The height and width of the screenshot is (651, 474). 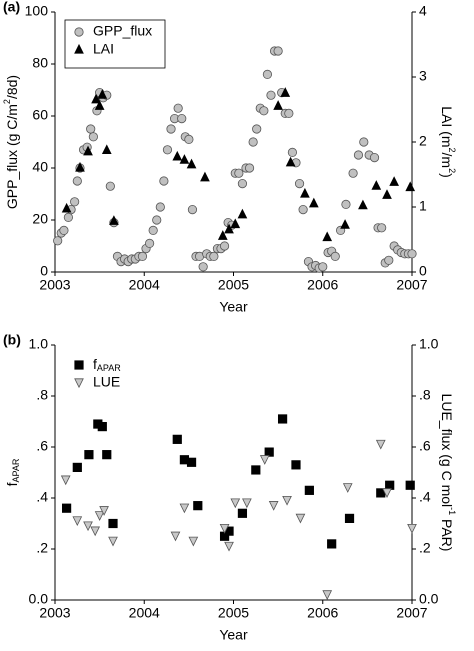 I want to click on y2-tick-label: 1.0, so click(x=429, y=344).